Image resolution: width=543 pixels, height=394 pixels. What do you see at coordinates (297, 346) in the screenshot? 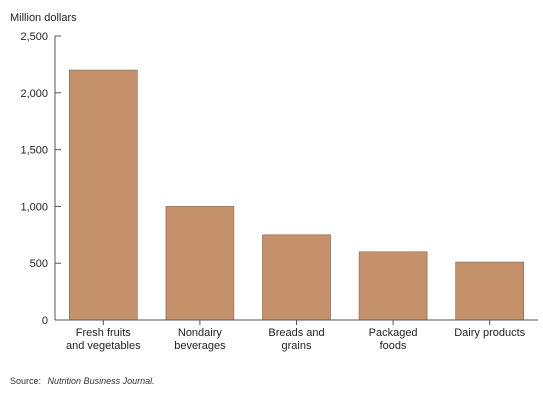
I see `x-category-label-line: grains` at bounding box center [297, 346].